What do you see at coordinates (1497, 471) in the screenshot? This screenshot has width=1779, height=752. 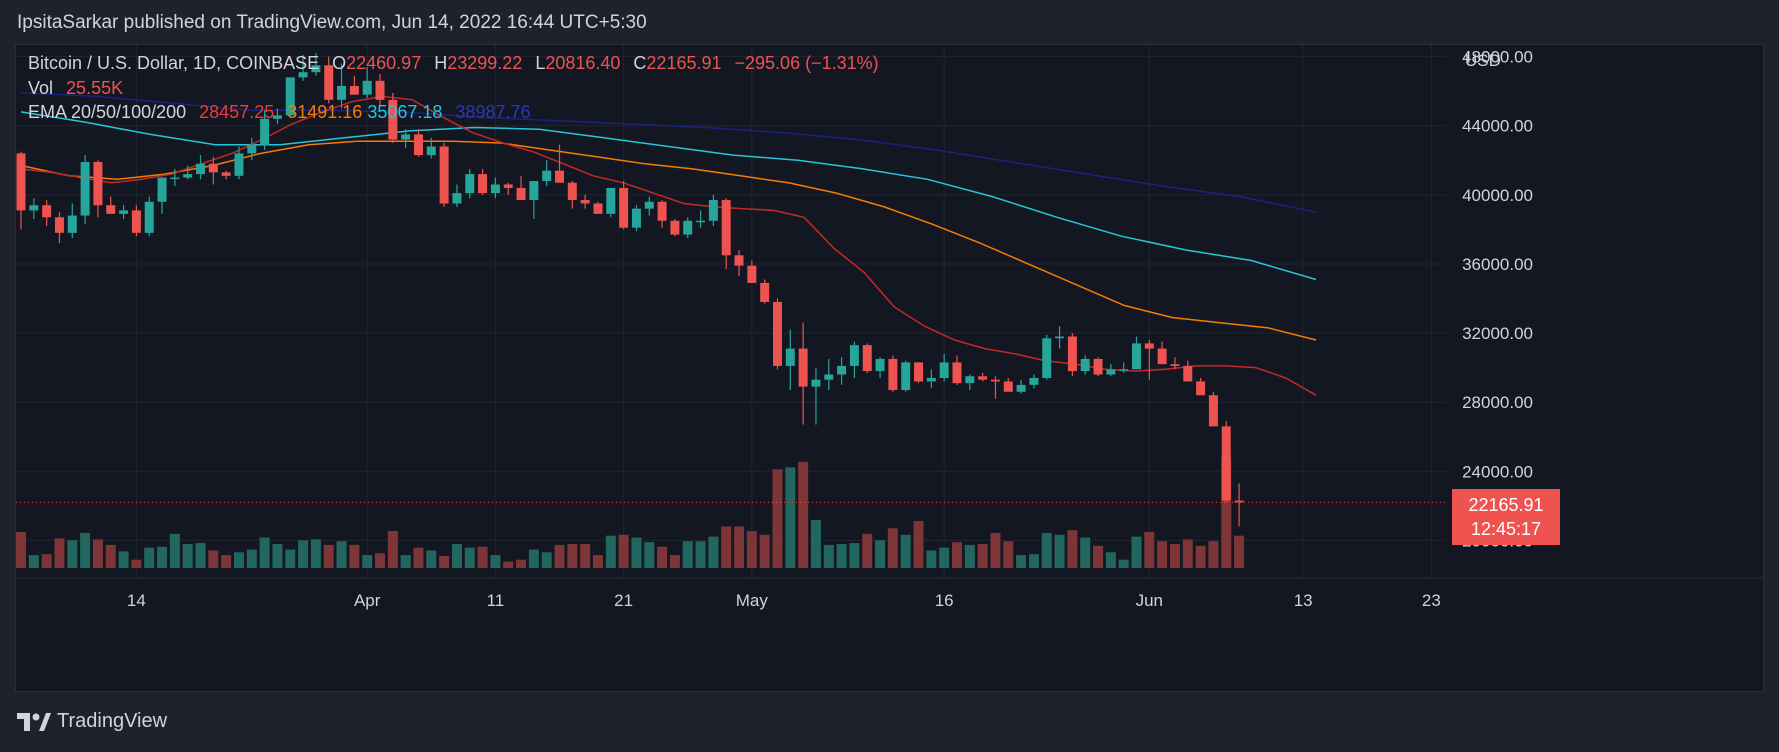 I see `y-tick-label: 24000.00` at bounding box center [1497, 471].